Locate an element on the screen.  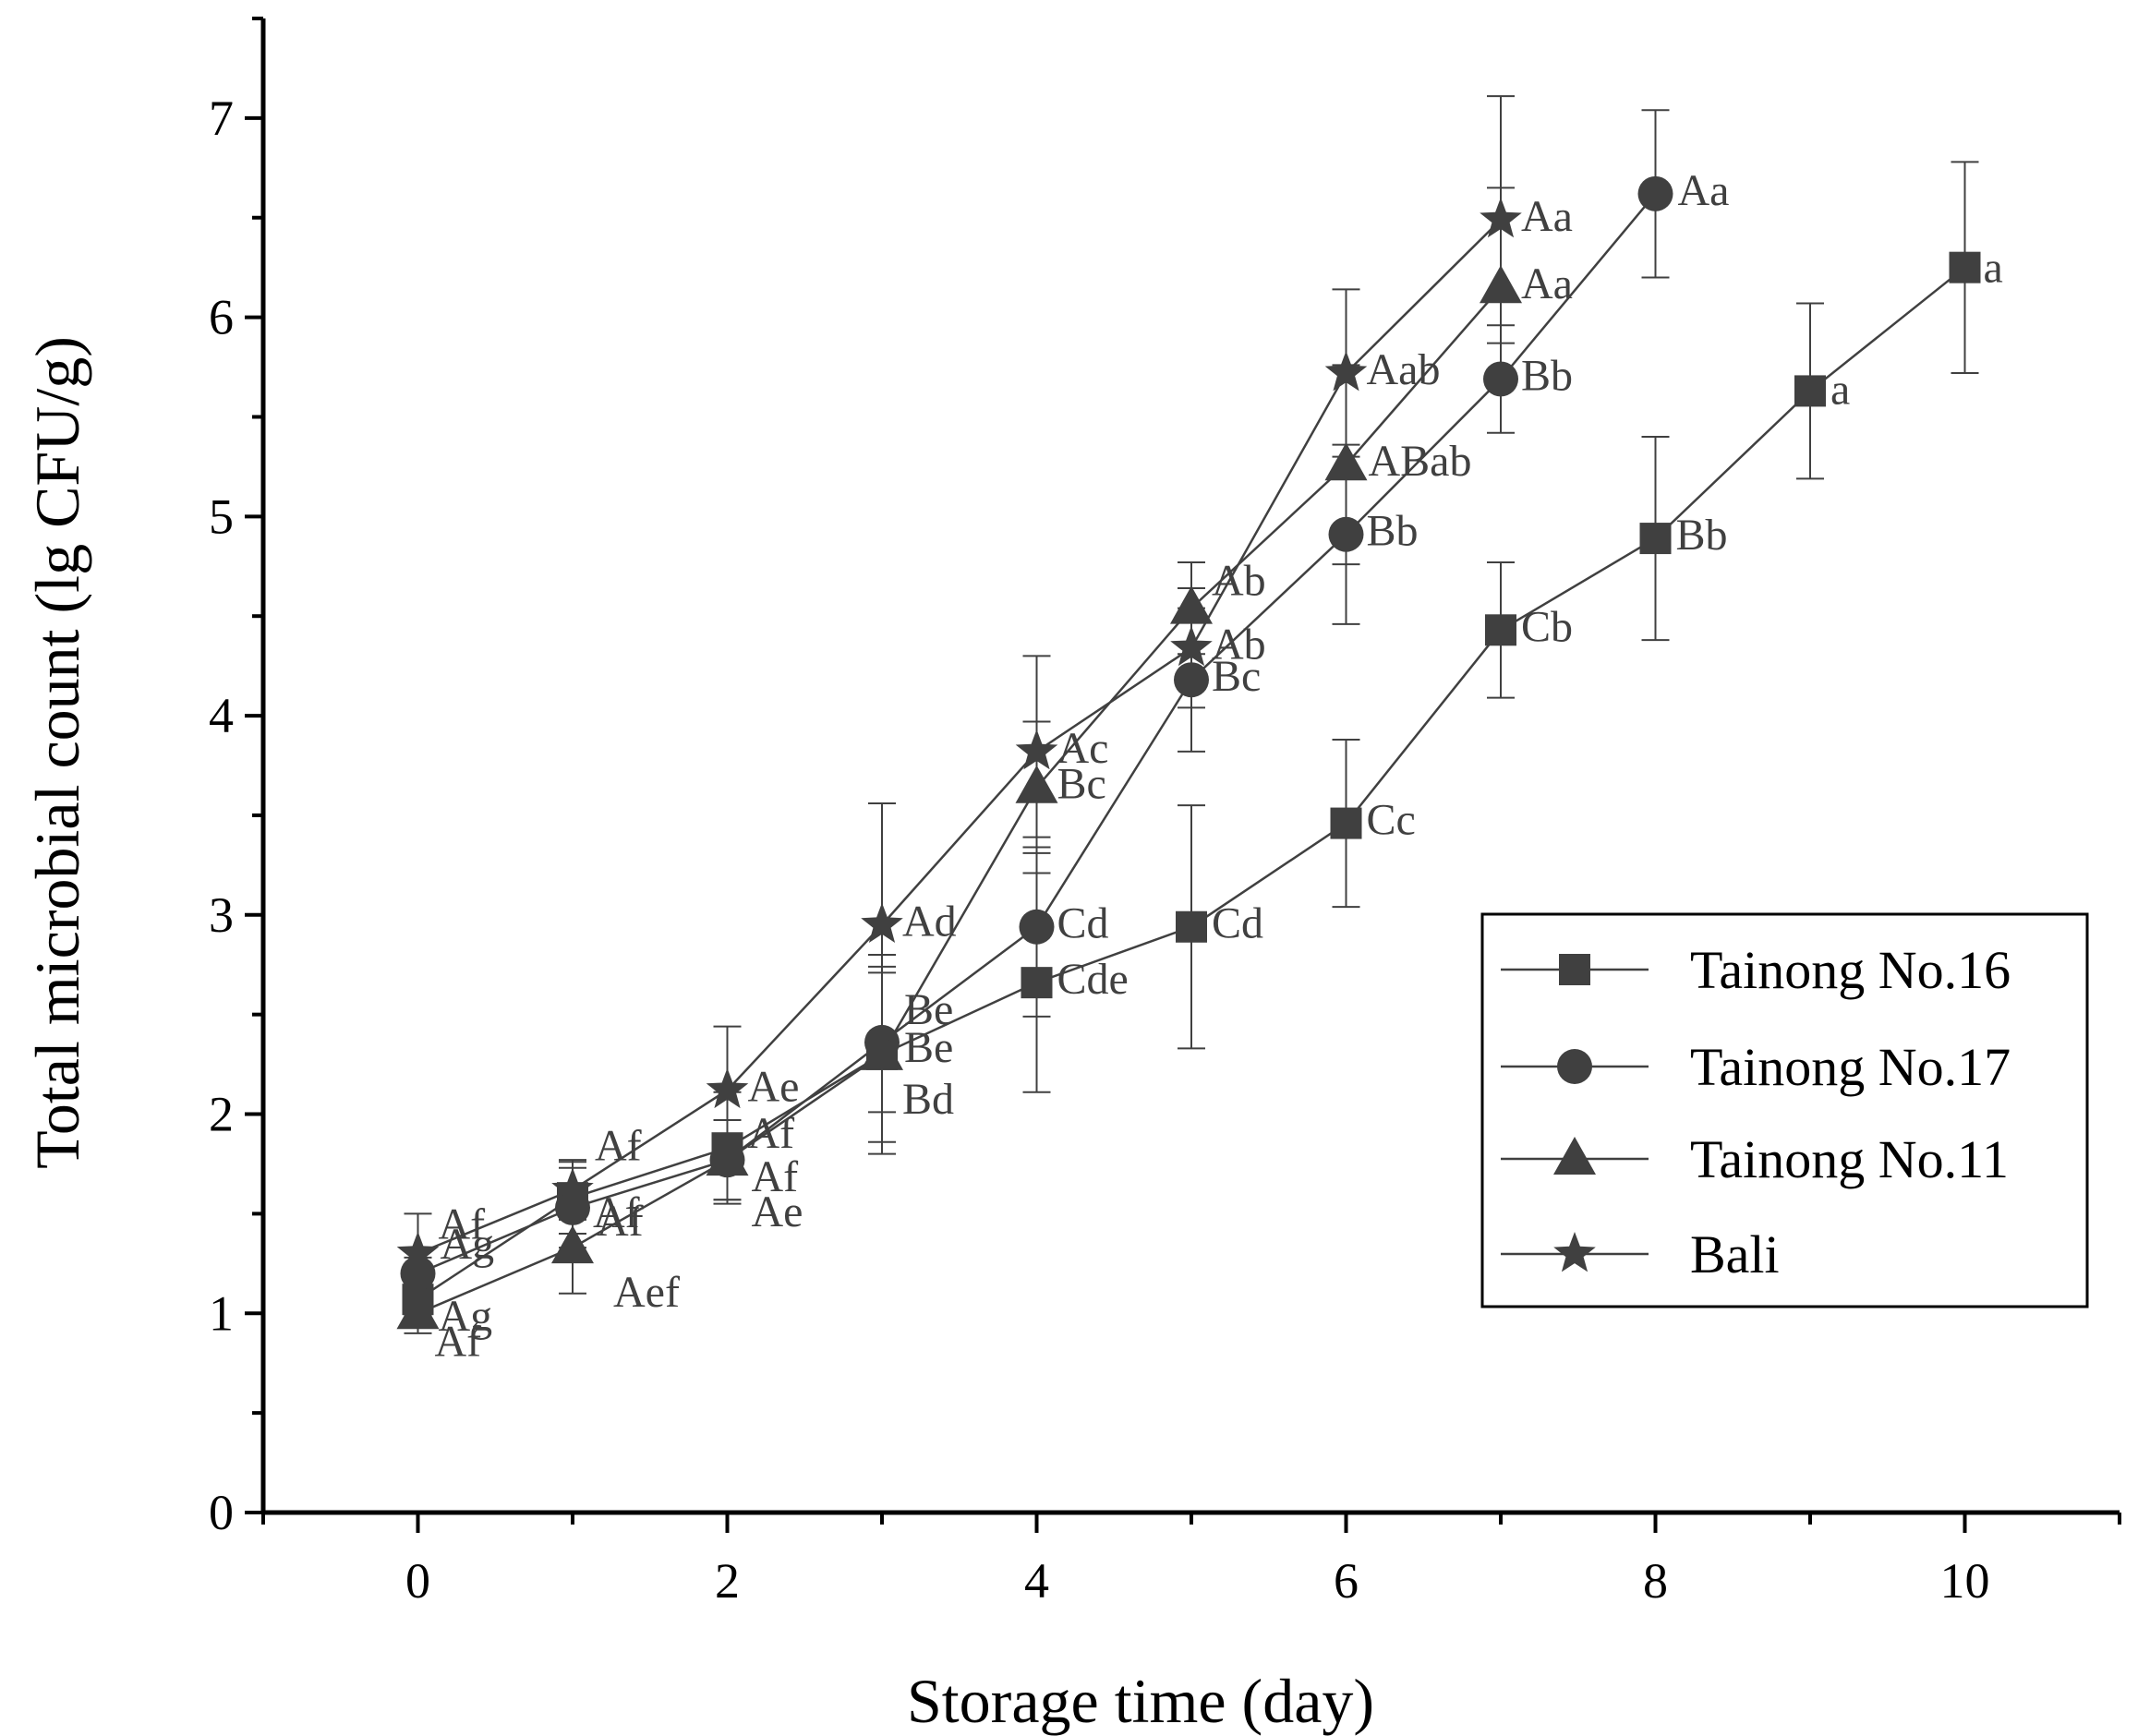
y-axis-title: Total microbial count (lg CFU/g) is located at coordinates (57, 753).